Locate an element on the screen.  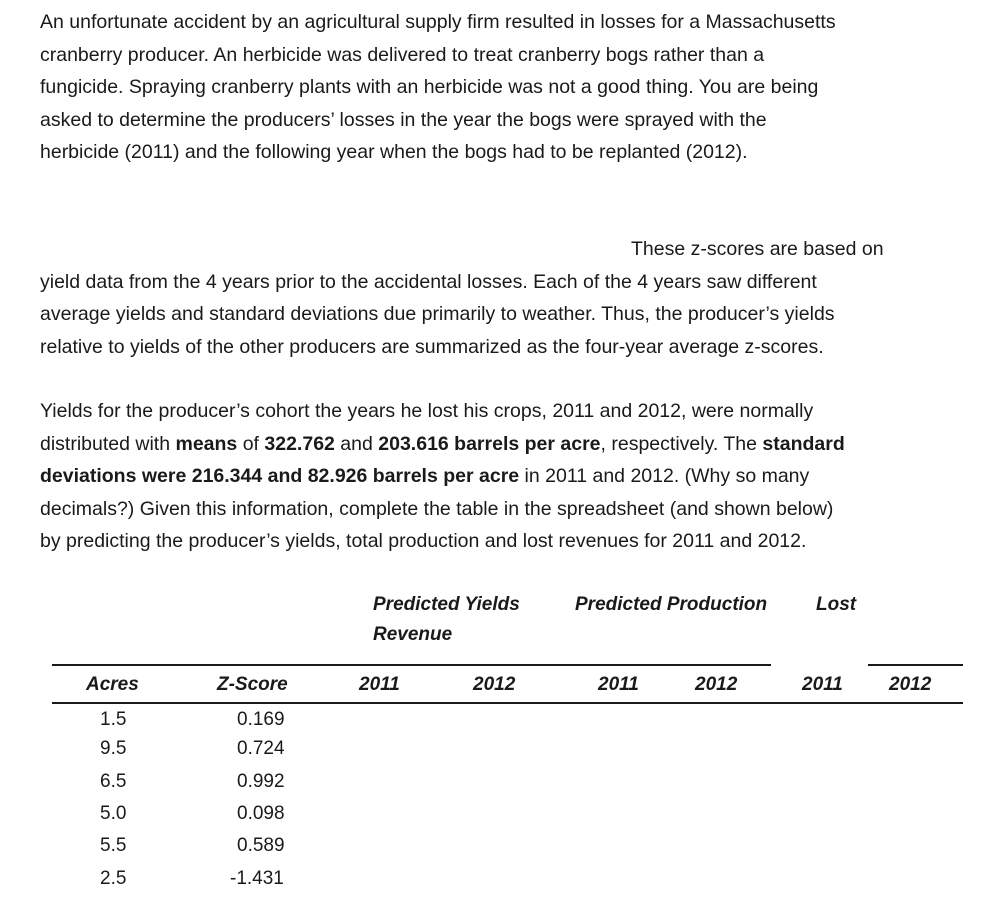
acres-cell: 5.0 is located at coordinates (113, 813).